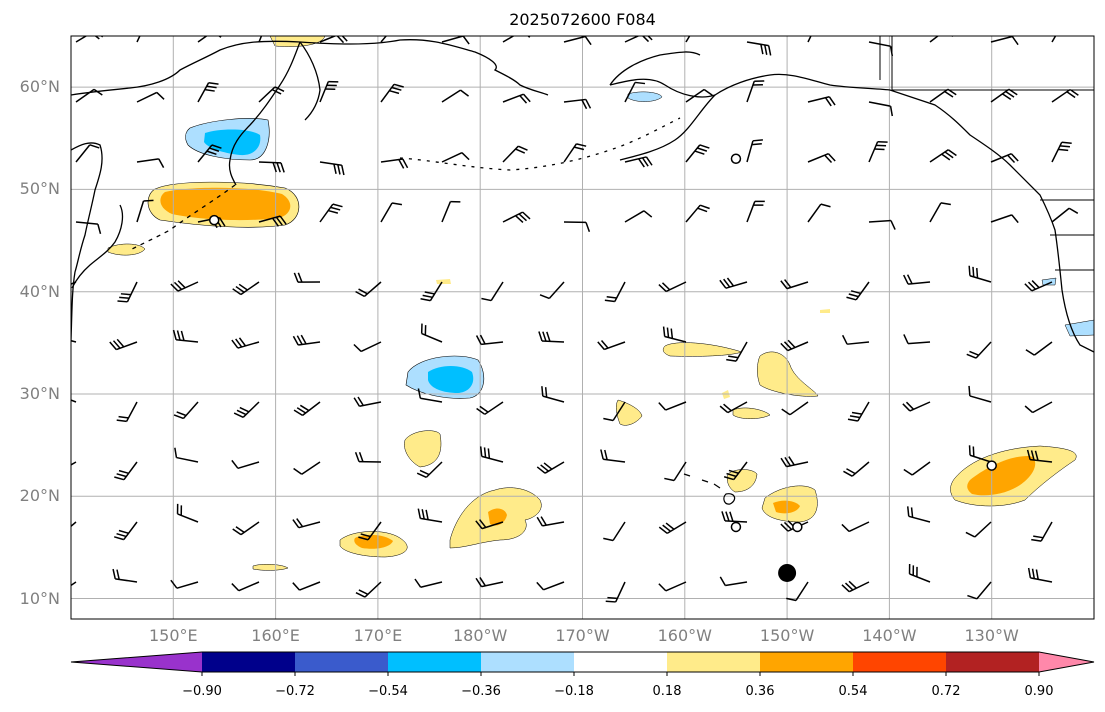  What do you see at coordinates (39, 496) in the screenshot?
I see `lat-tick-label: 20°N` at bounding box center [39, 496].